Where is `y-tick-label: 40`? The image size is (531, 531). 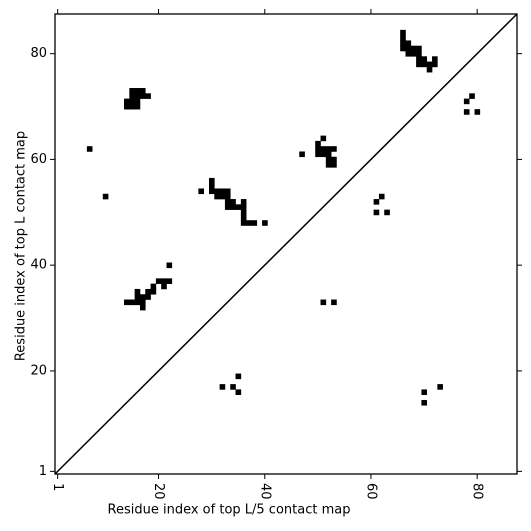
y-tick-label: 40 is located at coordinates (38, 265).